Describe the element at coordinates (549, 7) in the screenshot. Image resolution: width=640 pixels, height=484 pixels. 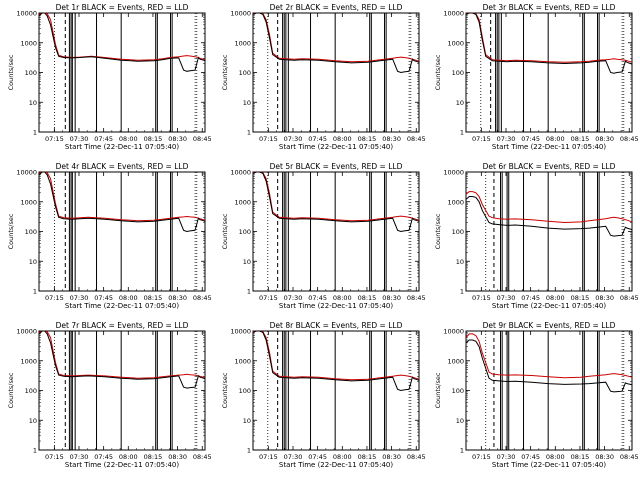
I see `panel-title: Det 3r BLACK = Events, RED = LLD` at that location.